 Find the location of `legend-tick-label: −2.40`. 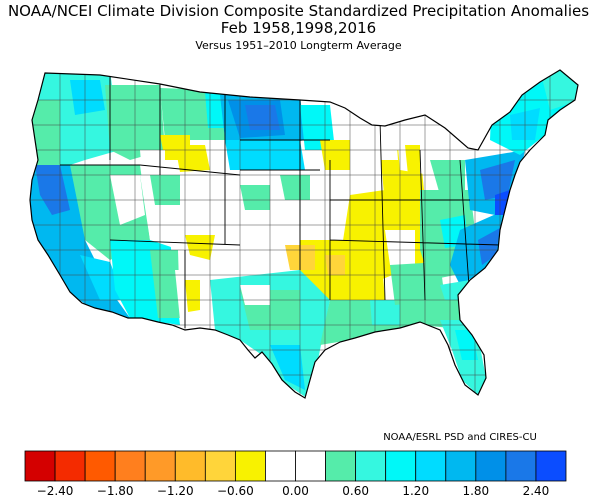

legend-tick-label: −2.40 is located at coordinates (55, 491).